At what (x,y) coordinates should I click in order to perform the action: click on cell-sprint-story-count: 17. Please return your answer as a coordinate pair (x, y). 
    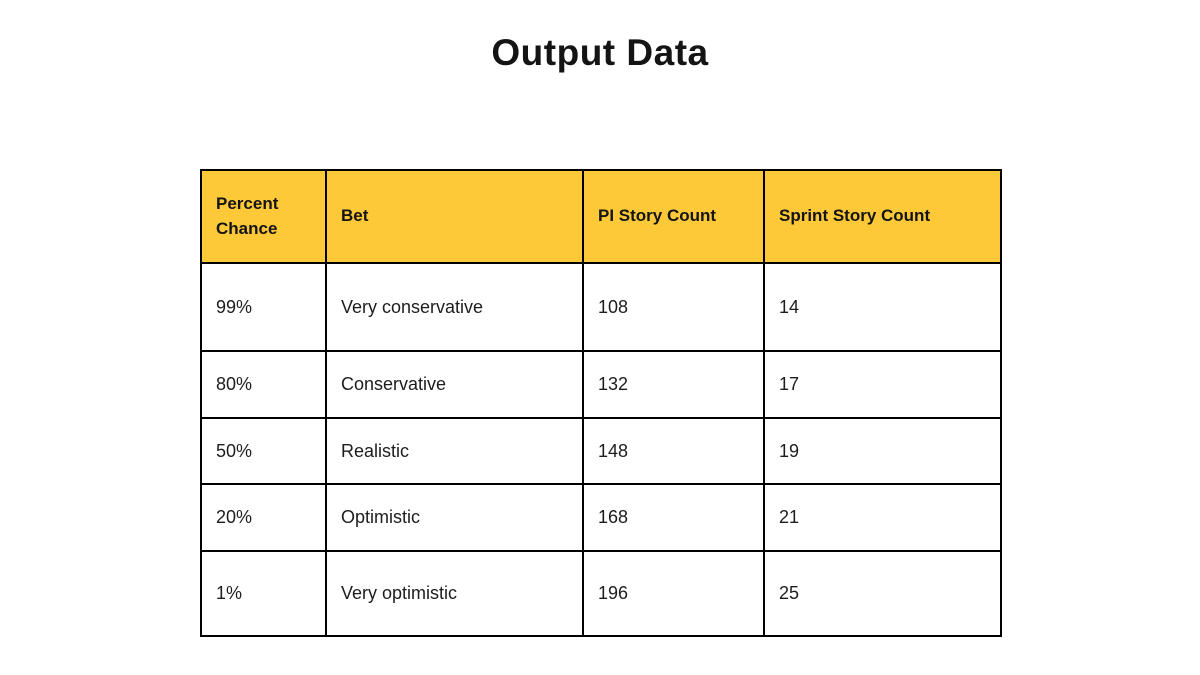
    Looking at the image, I should click on (882, 384).